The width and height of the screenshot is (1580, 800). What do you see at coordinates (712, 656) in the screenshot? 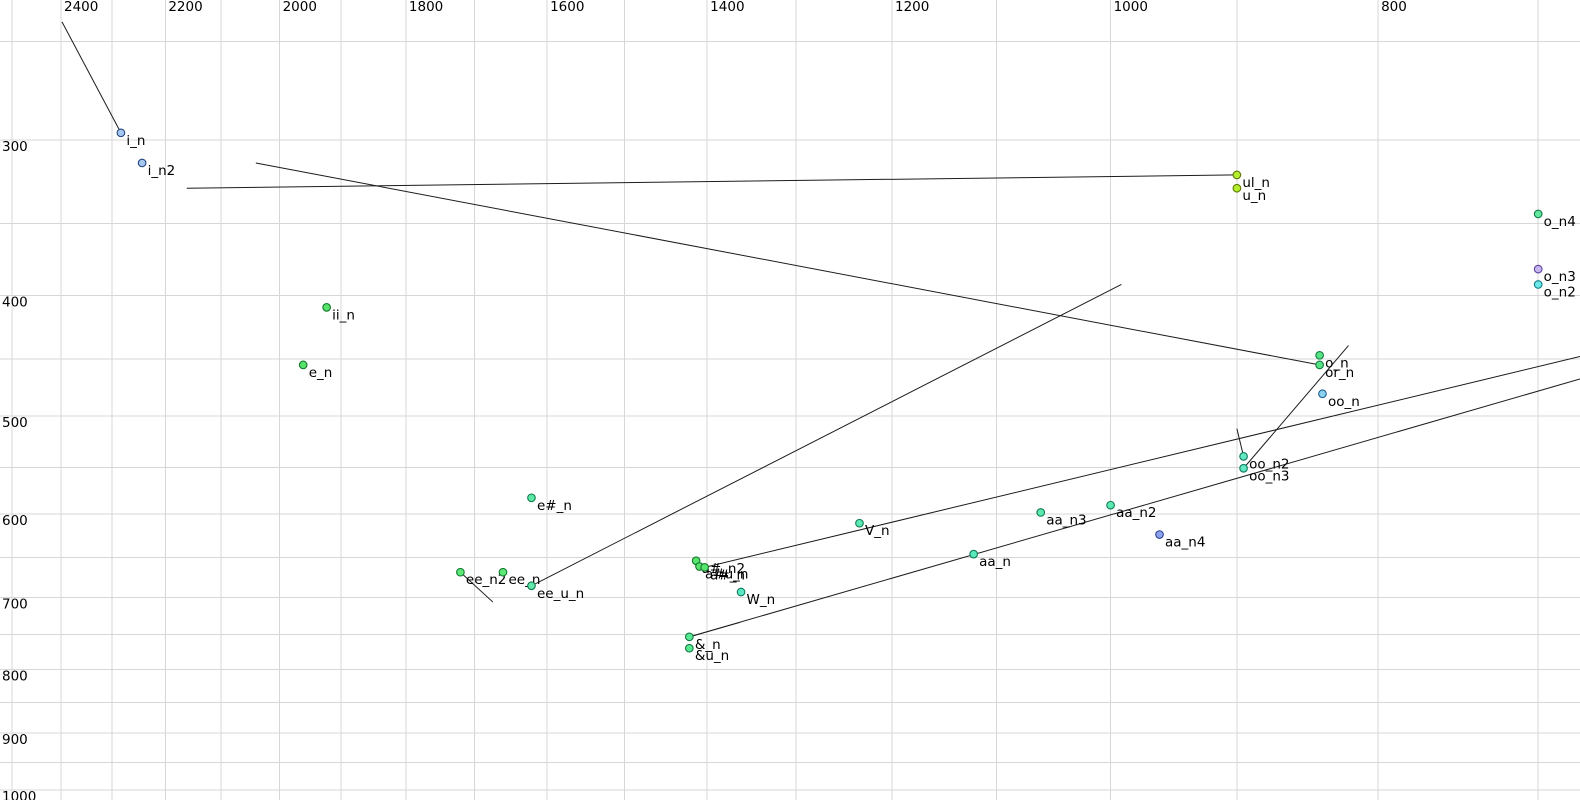
I see `point-label-&u_n: &u_n` at bounding box center [712, 656].